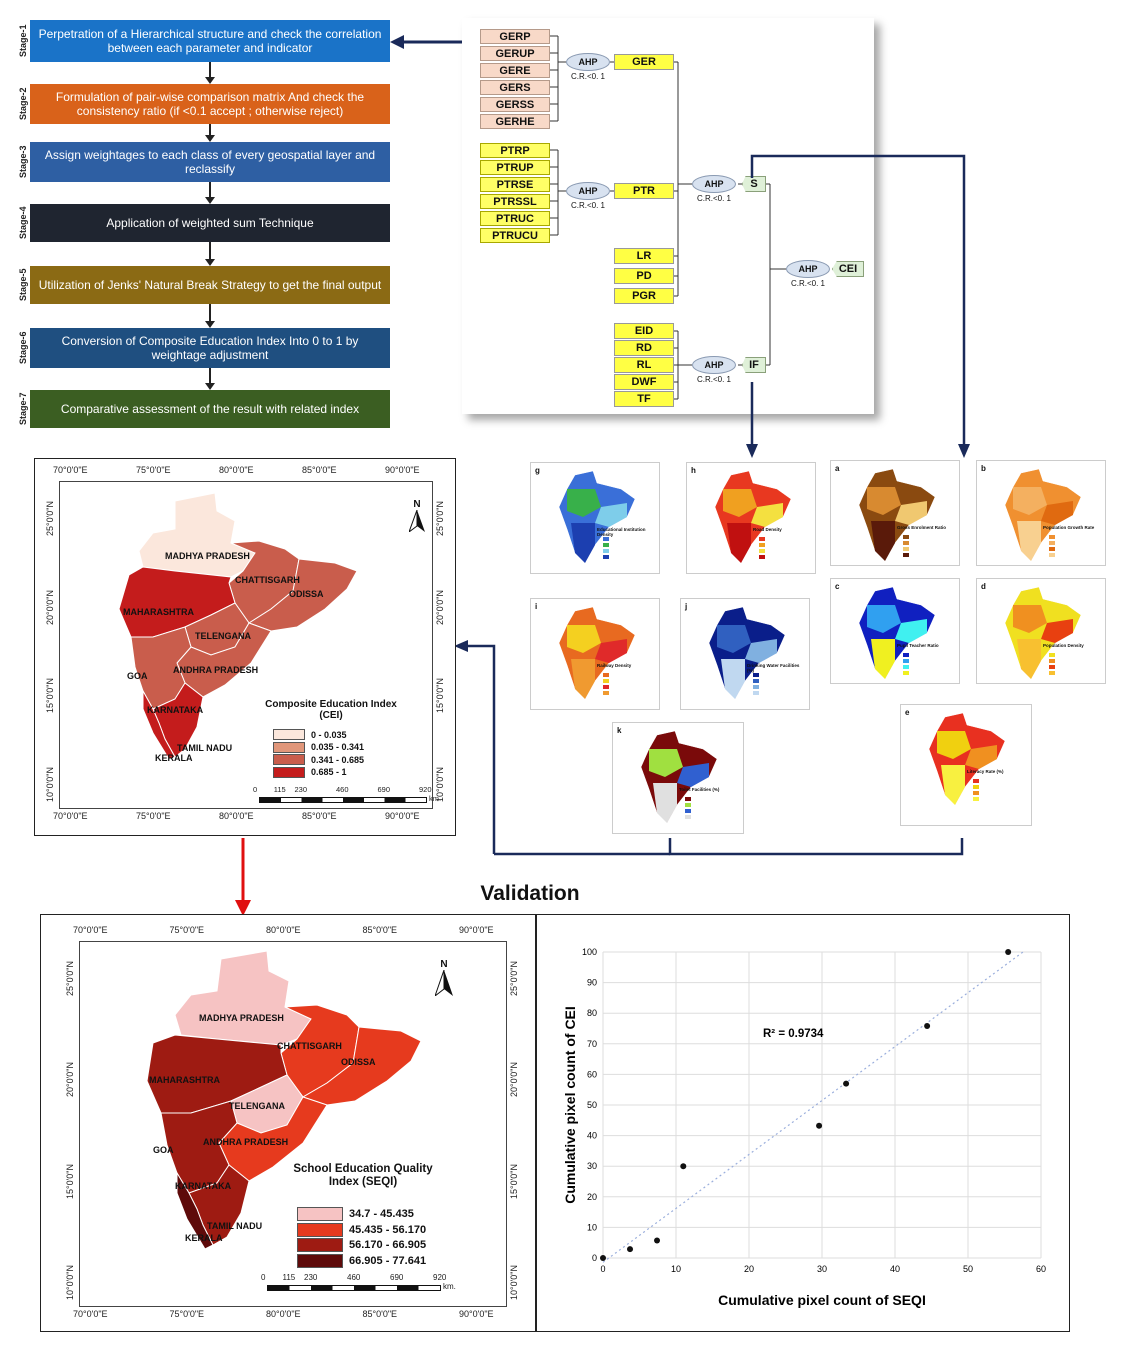  What do you see at coordinates (515, 150) in the screenshot?
I see `indicator-ptrp: PTRP` at bounding box center [515, 150].